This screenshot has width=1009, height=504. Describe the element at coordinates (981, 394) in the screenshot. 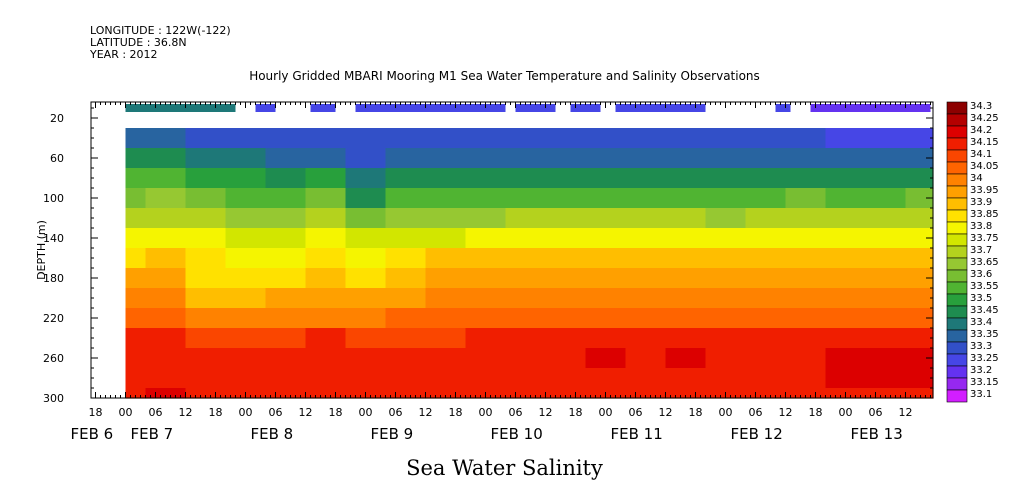

I see `legend-label: 33.1` at that location.